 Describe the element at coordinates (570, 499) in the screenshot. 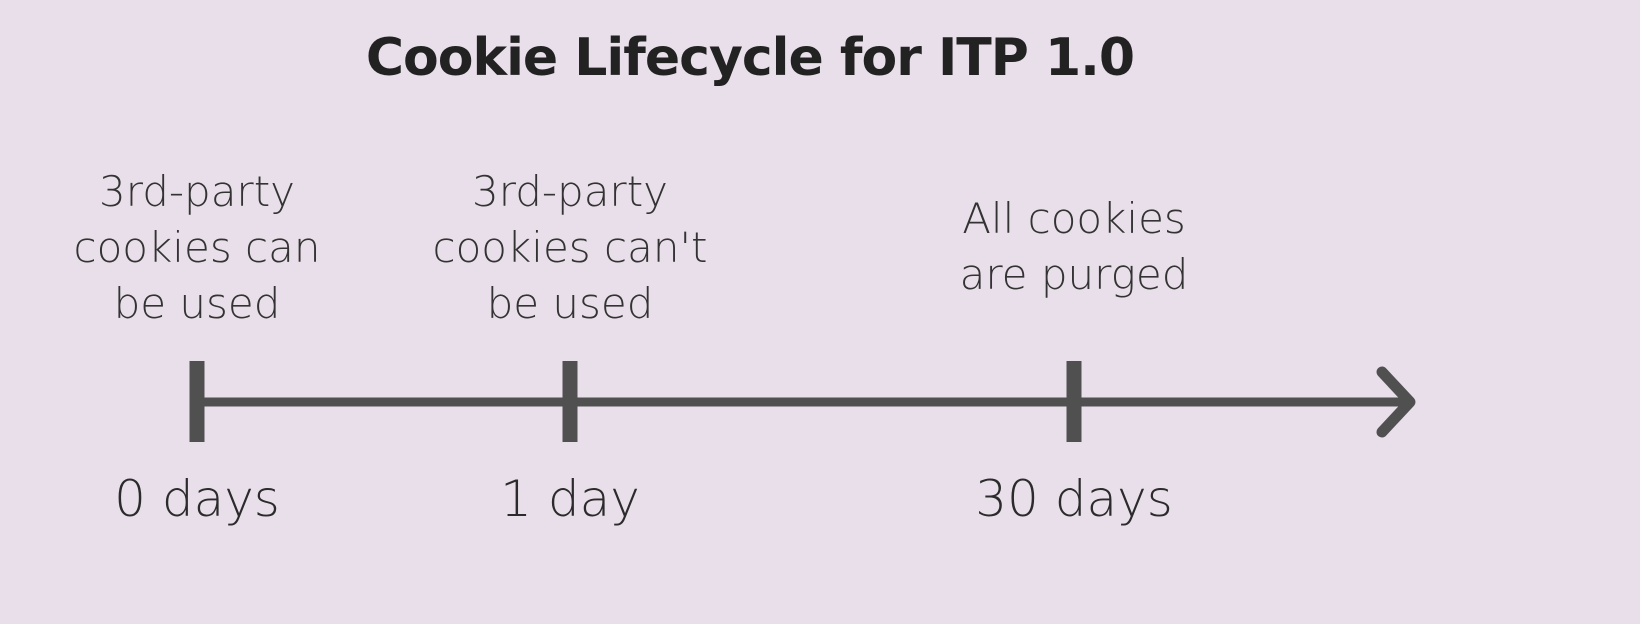

I see `time-label: 1 day` at that location.